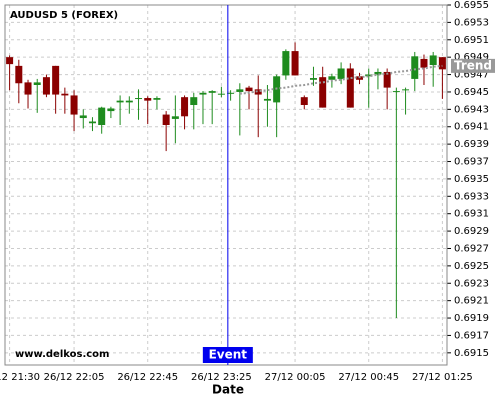  Describe the element at coordinates (471, 40) in the screenshot. I see `y-tick-label: 0.6951` at that location.